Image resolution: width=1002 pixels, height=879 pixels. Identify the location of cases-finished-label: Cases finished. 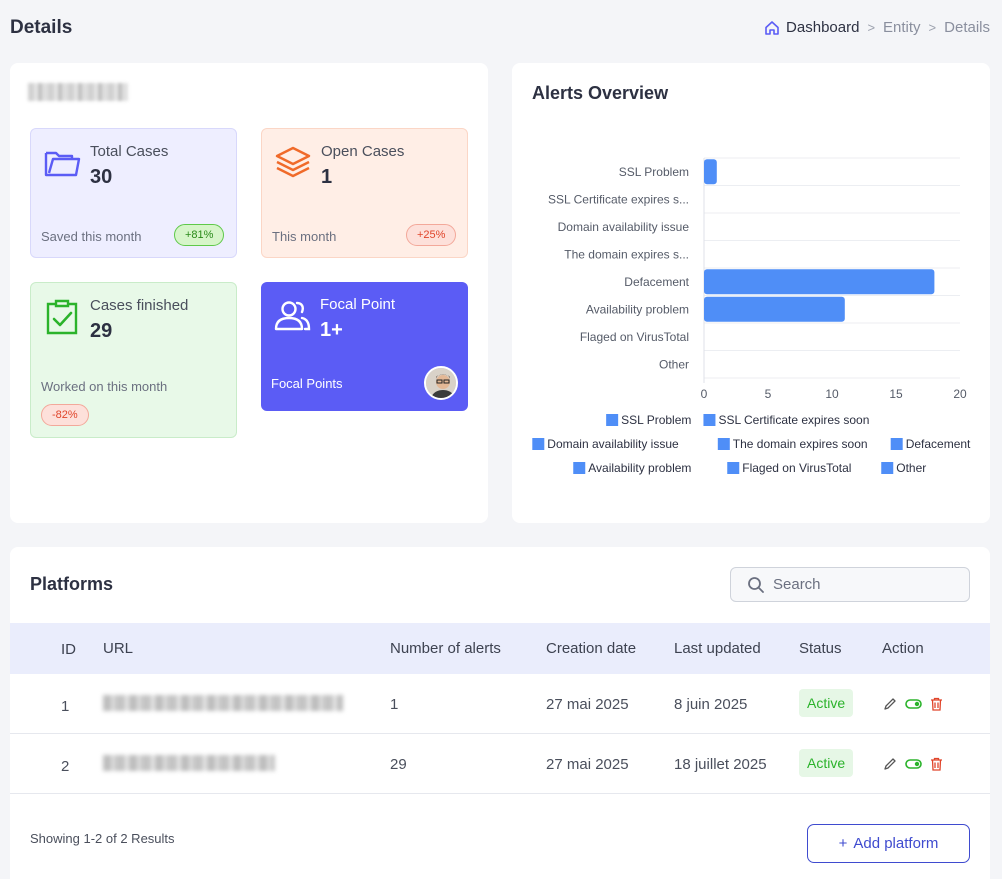
(139, 305).